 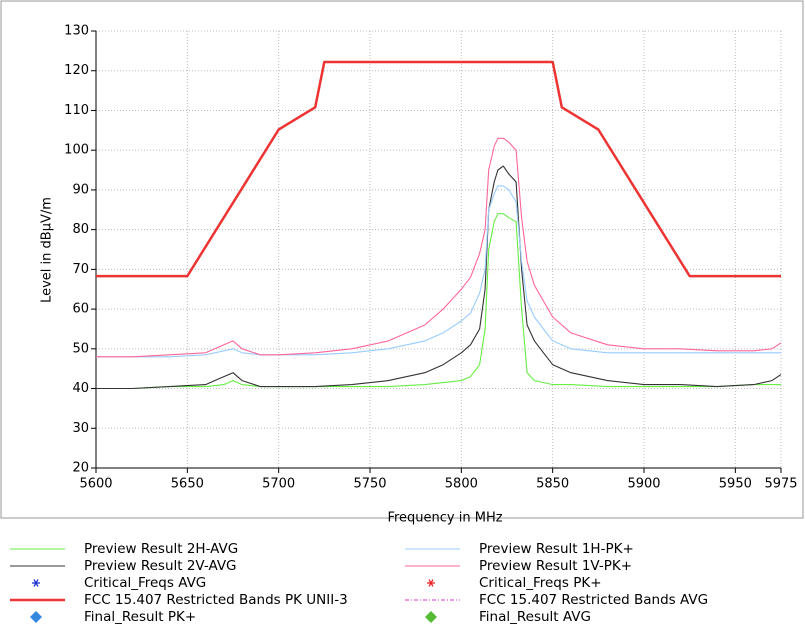 What do you see at coordinates (461, 484) in the screenshot?
I see `x-tick-label: 5800` at bounding box center [461, 484].